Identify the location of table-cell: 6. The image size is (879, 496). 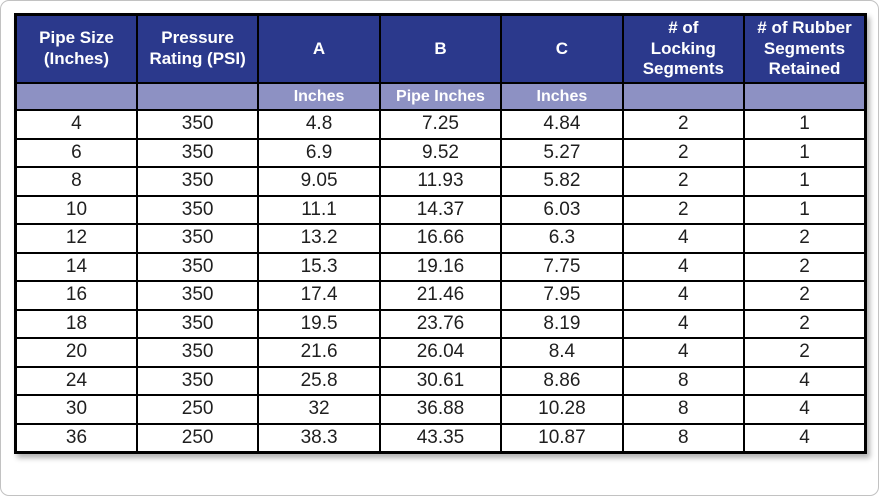
(76, 153).